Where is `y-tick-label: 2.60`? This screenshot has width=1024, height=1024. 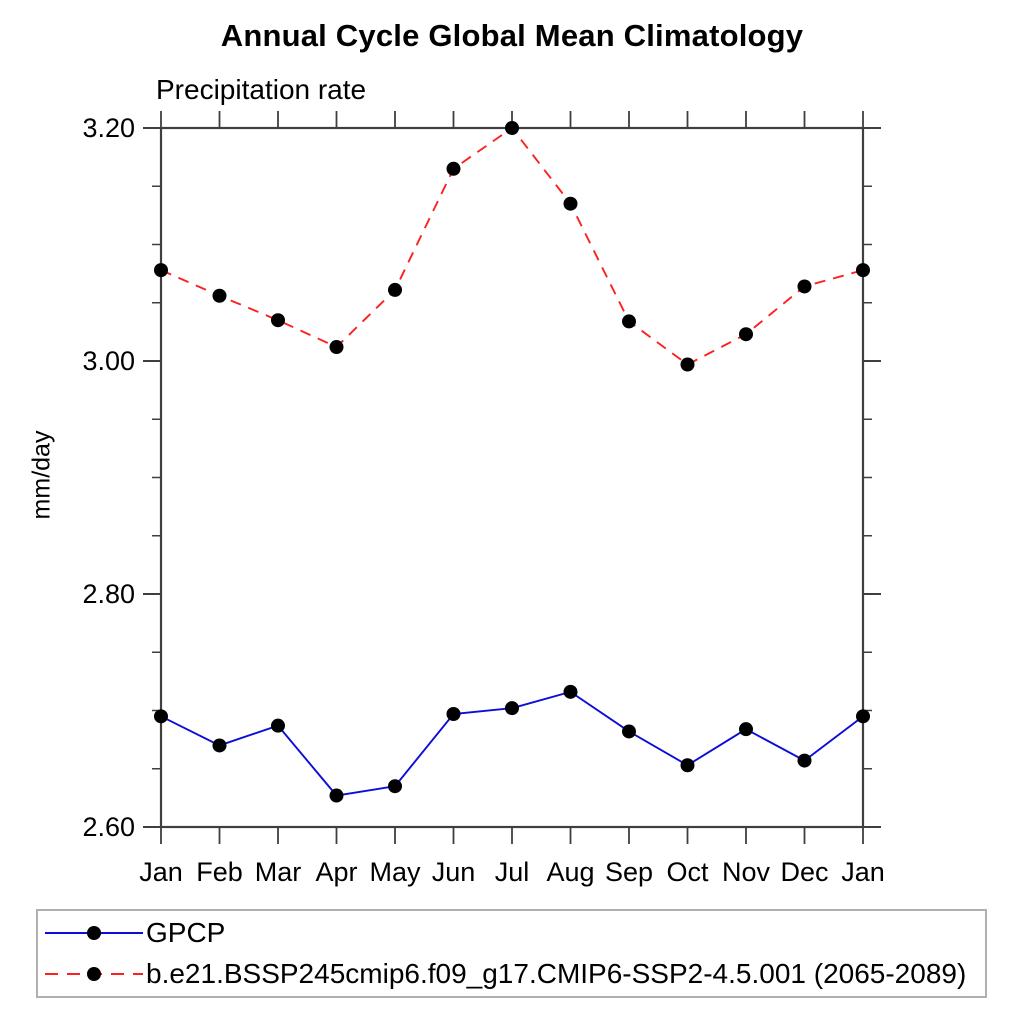
y-tick-label: 2.60 is located at coordinates (108, 827).